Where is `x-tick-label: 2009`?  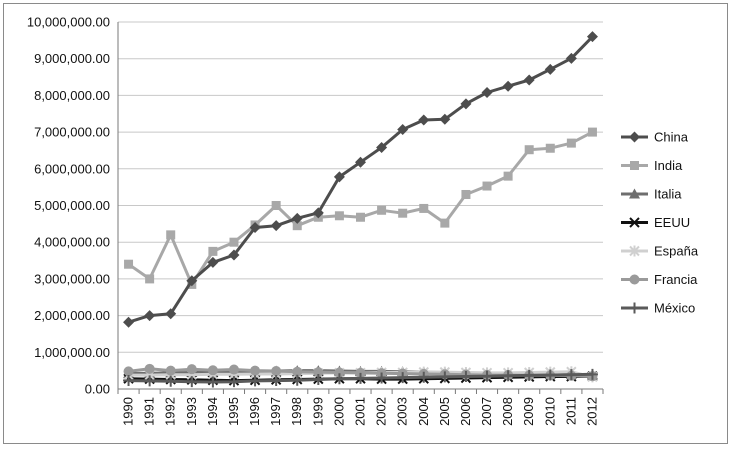
x-tick-label: 2009 is located at coordinates (528, 411).